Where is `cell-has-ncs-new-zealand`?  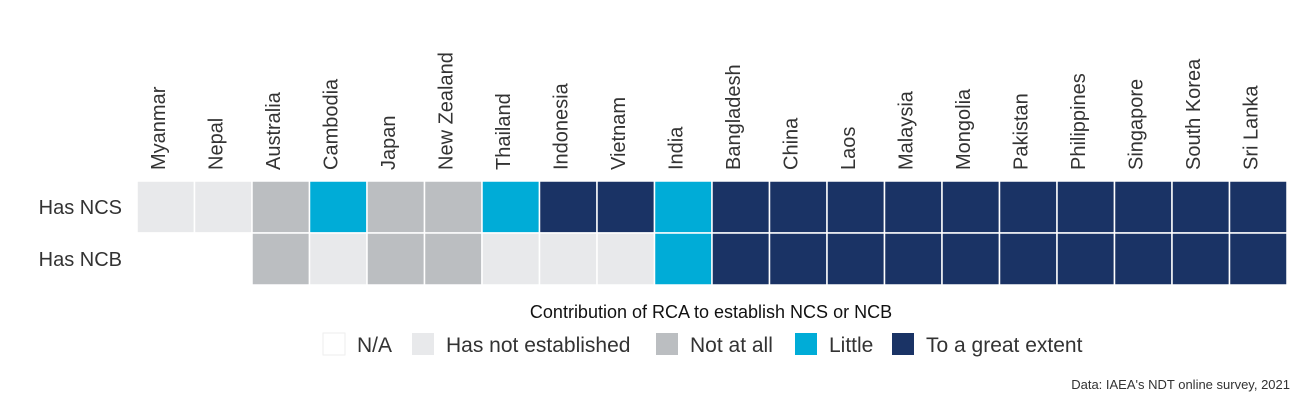 cell-has-ncs-new-zealand is located at coordinates (453, 207).